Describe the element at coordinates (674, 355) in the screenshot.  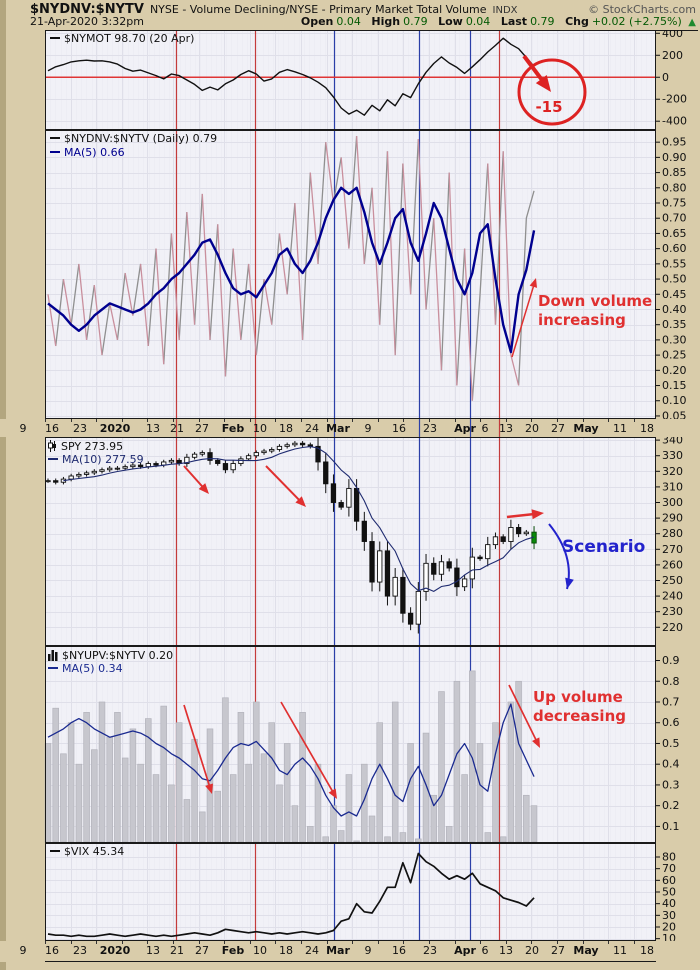
I see `y-tick-label: 0.25` at that location.